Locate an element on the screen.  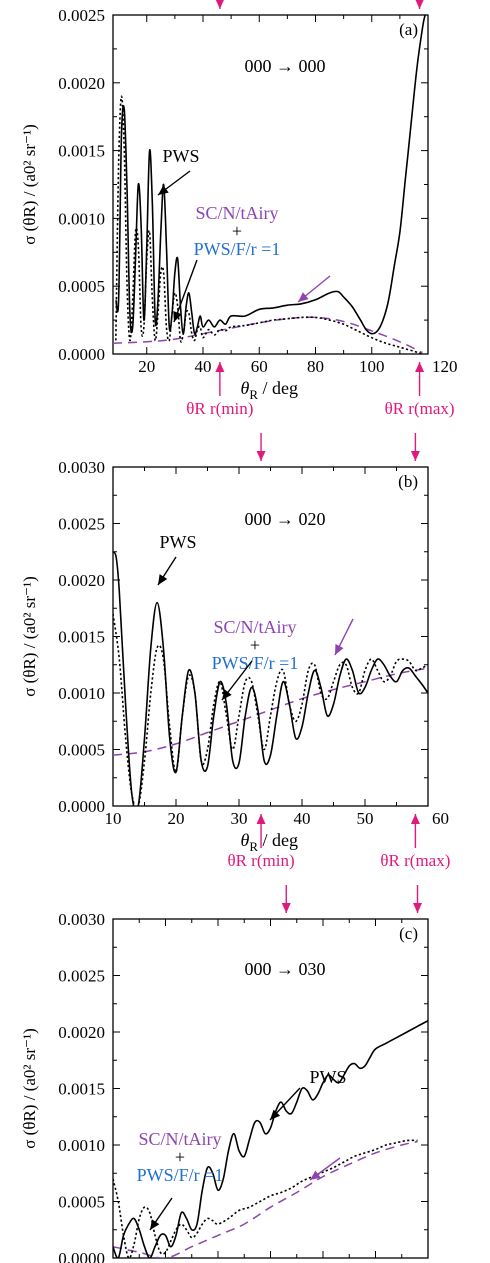
x-tick-label: 120 is located at coordinates (445, 366).